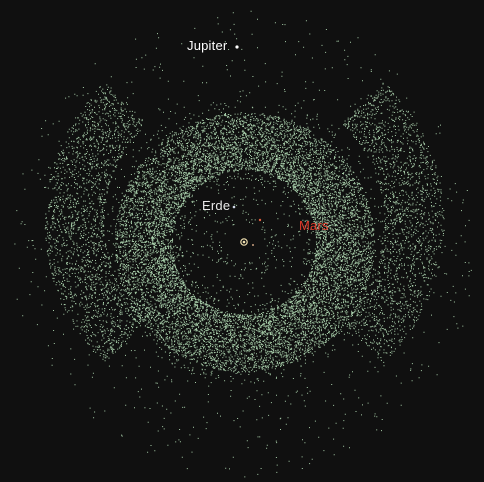 This screenshot has height=482, width=484. I want to click on erde-label: Erde, so click(216, 205).